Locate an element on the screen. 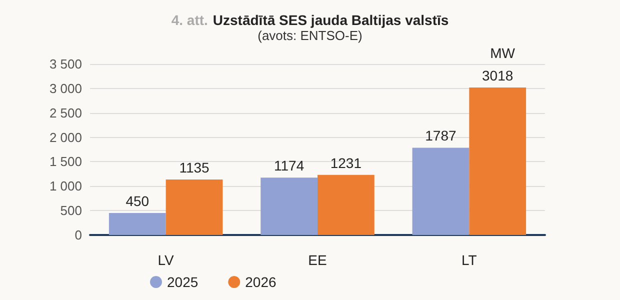 The width and height of the screenshot is (620, 300). data-label: 1231 is located at coordinates (346, 162).